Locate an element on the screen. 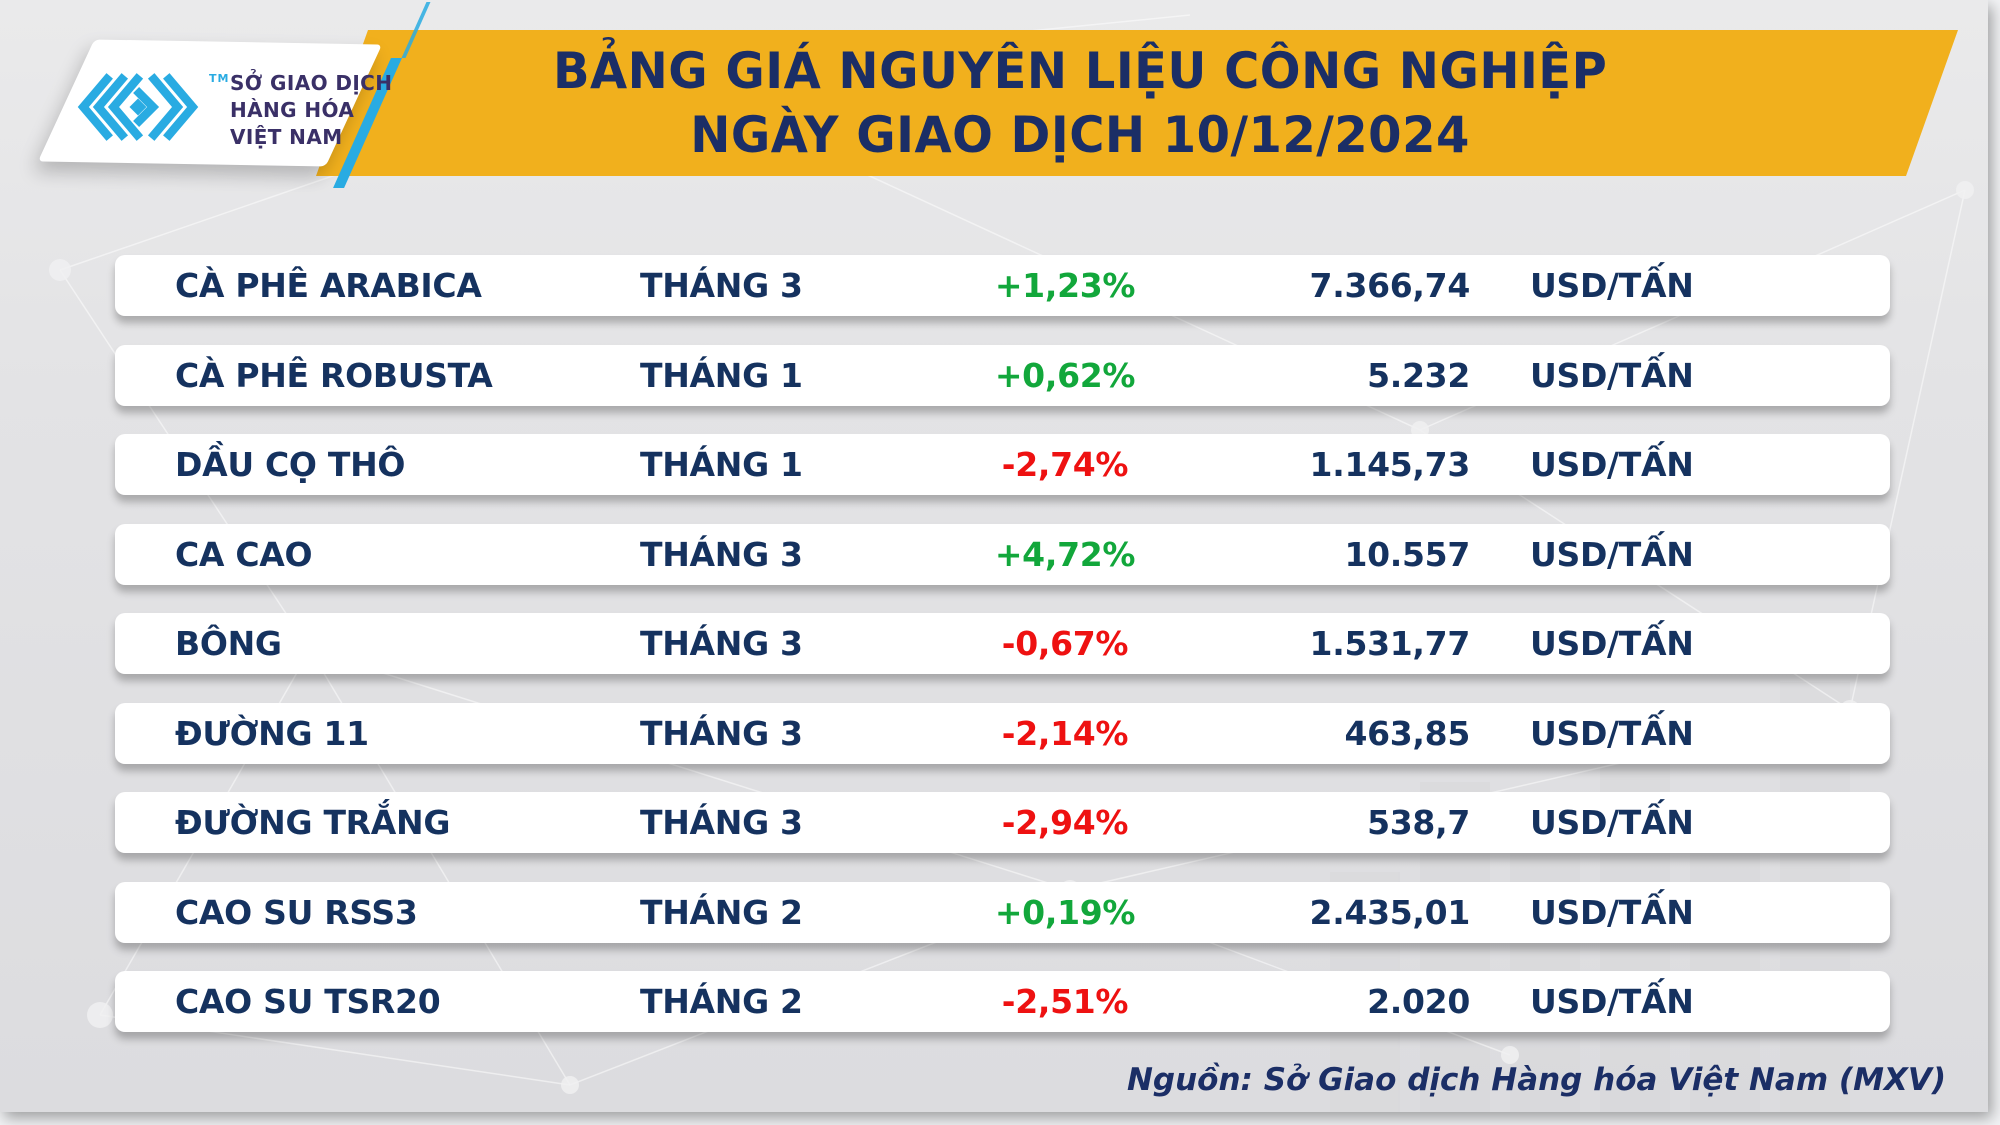 The width and height of the screenshot is (2000, 1125). table-row: ĐƯỜNG TRẮNG THÁNG 3 -2,94% 538,7 USD/TẤN is located at coordinates (1002, 822).